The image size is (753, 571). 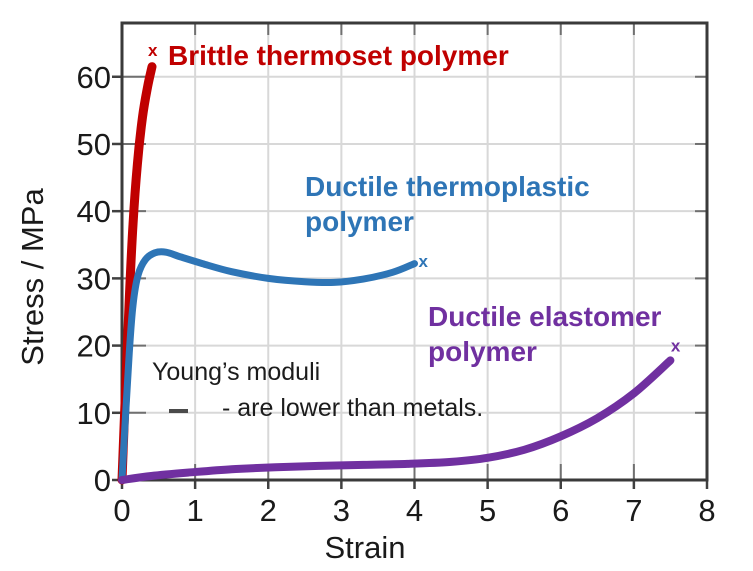 I want to click on dash-mark, so click(x=178, y=411).